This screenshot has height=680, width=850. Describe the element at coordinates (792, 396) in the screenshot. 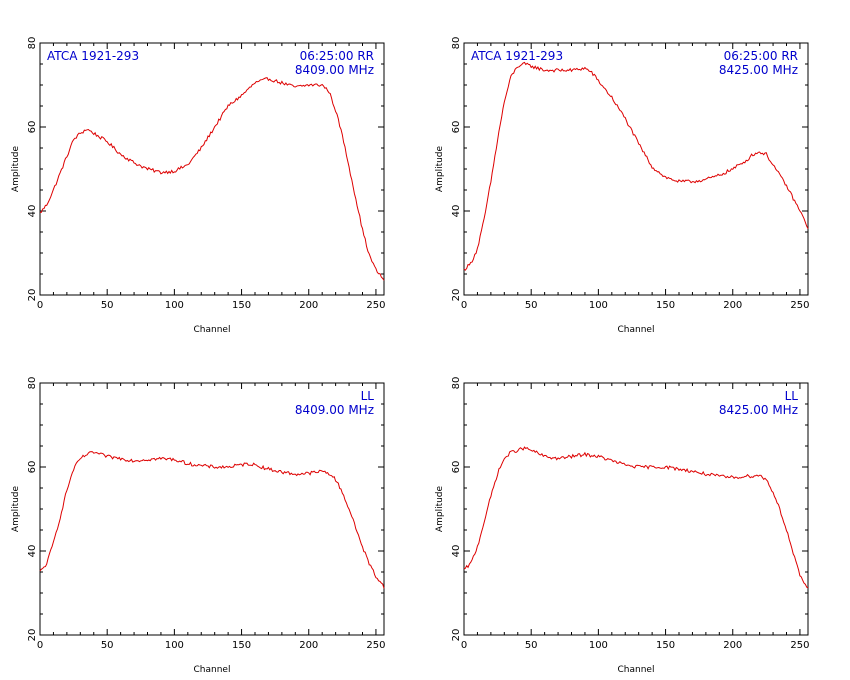

I see `time-polarization-label: LL` at that location.